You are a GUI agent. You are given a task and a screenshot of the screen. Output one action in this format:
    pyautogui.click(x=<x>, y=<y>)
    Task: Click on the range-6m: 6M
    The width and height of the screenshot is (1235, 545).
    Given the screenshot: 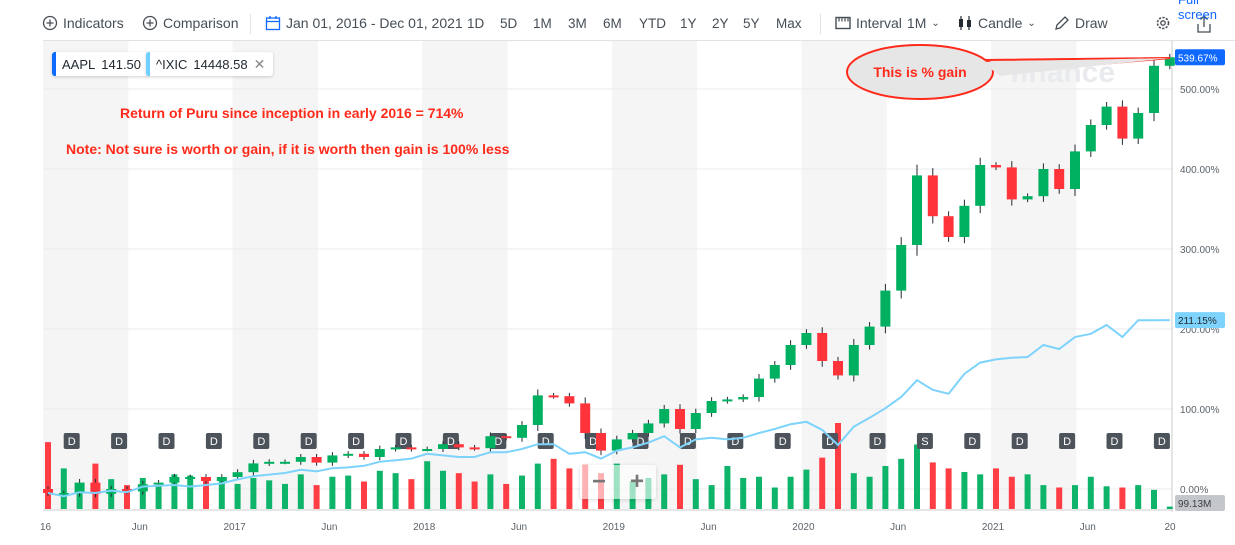 What is the action you would take?
    pyautogui.click(x=612, y=23)
    